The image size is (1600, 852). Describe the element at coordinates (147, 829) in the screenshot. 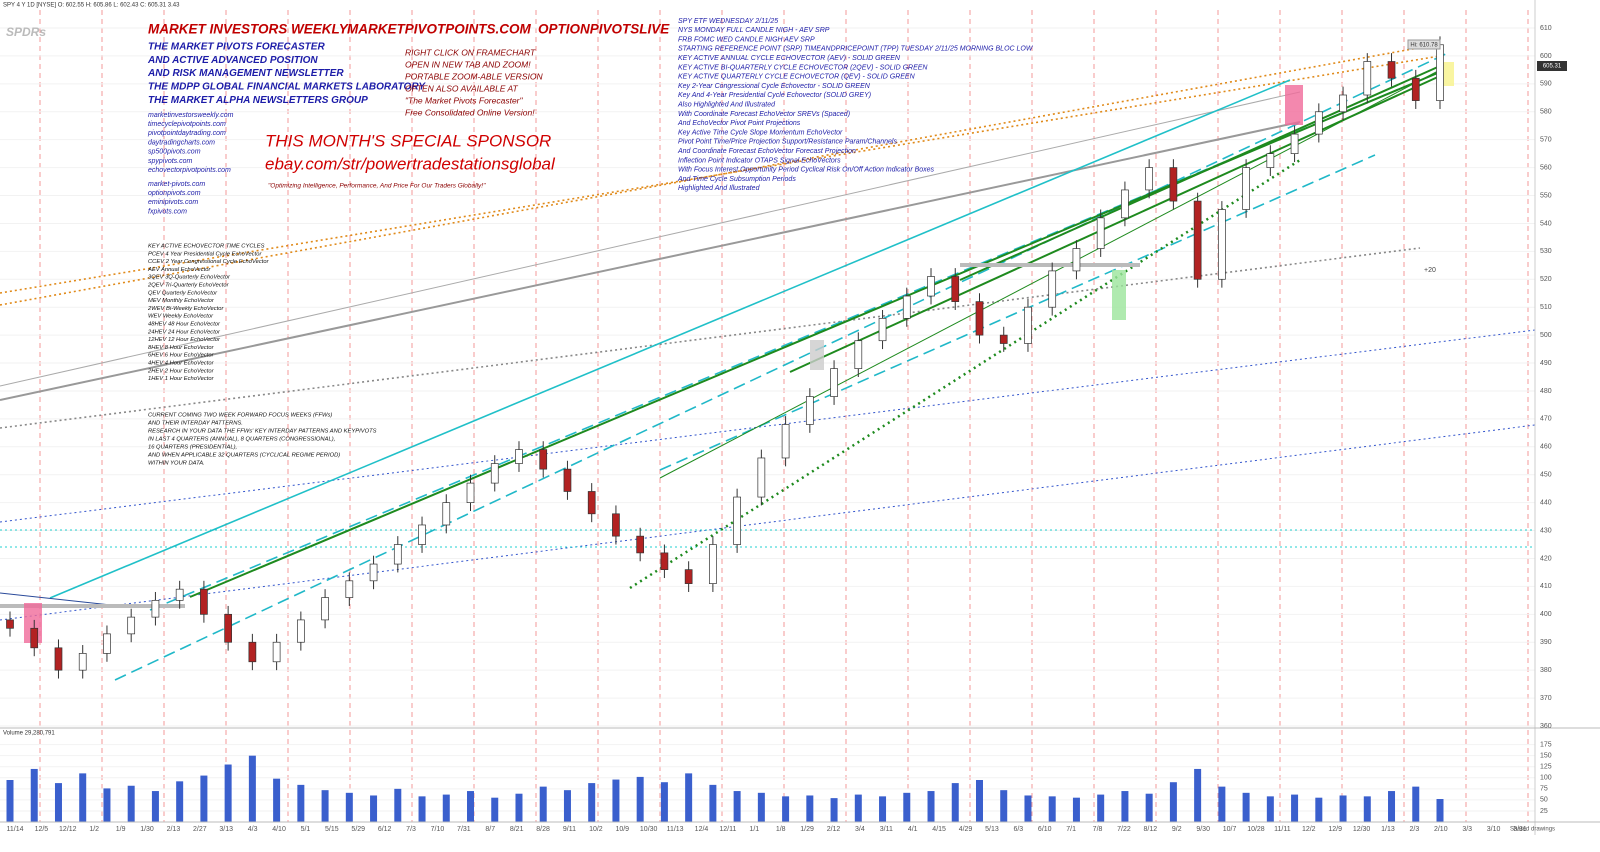

I see `x-tick-label: 1/30` at that location.